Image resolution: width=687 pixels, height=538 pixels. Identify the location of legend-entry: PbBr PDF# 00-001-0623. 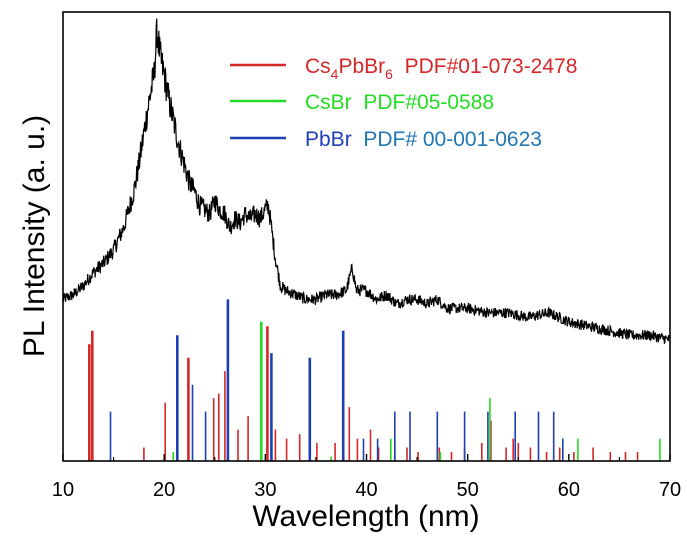
(386, 139).